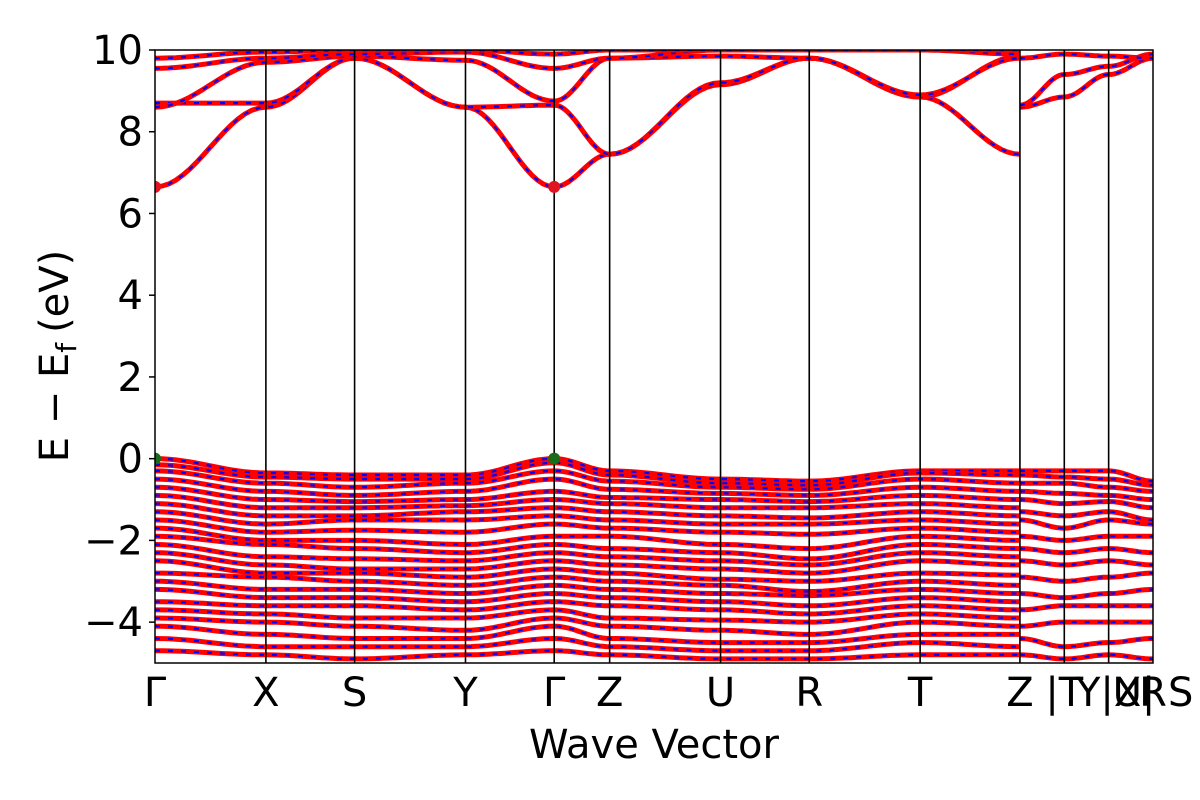 This screenshot has height=800, width=1200. I want to click on y-tick-label-7: 10, so click(117, 51).